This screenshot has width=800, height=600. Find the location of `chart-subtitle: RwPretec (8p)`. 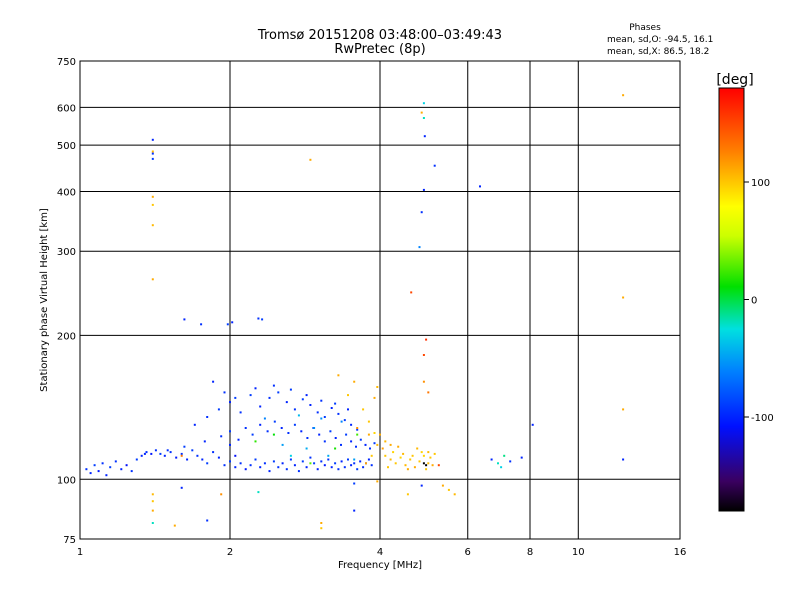

chart-subtitle: RwPretec (8p) is located at coordinates (379, 49).